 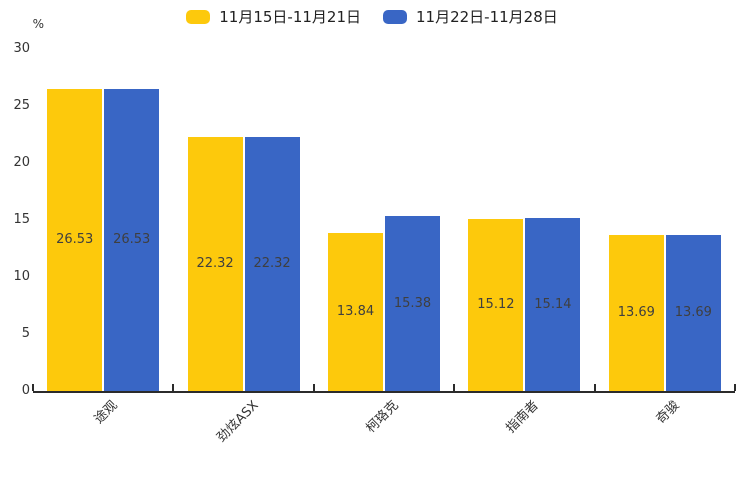 What do you see at coordinates (290, 17) in the screenshot?
I see `legend-label-week1: 11月15日-11月21日` at bounding box center [290, 17].